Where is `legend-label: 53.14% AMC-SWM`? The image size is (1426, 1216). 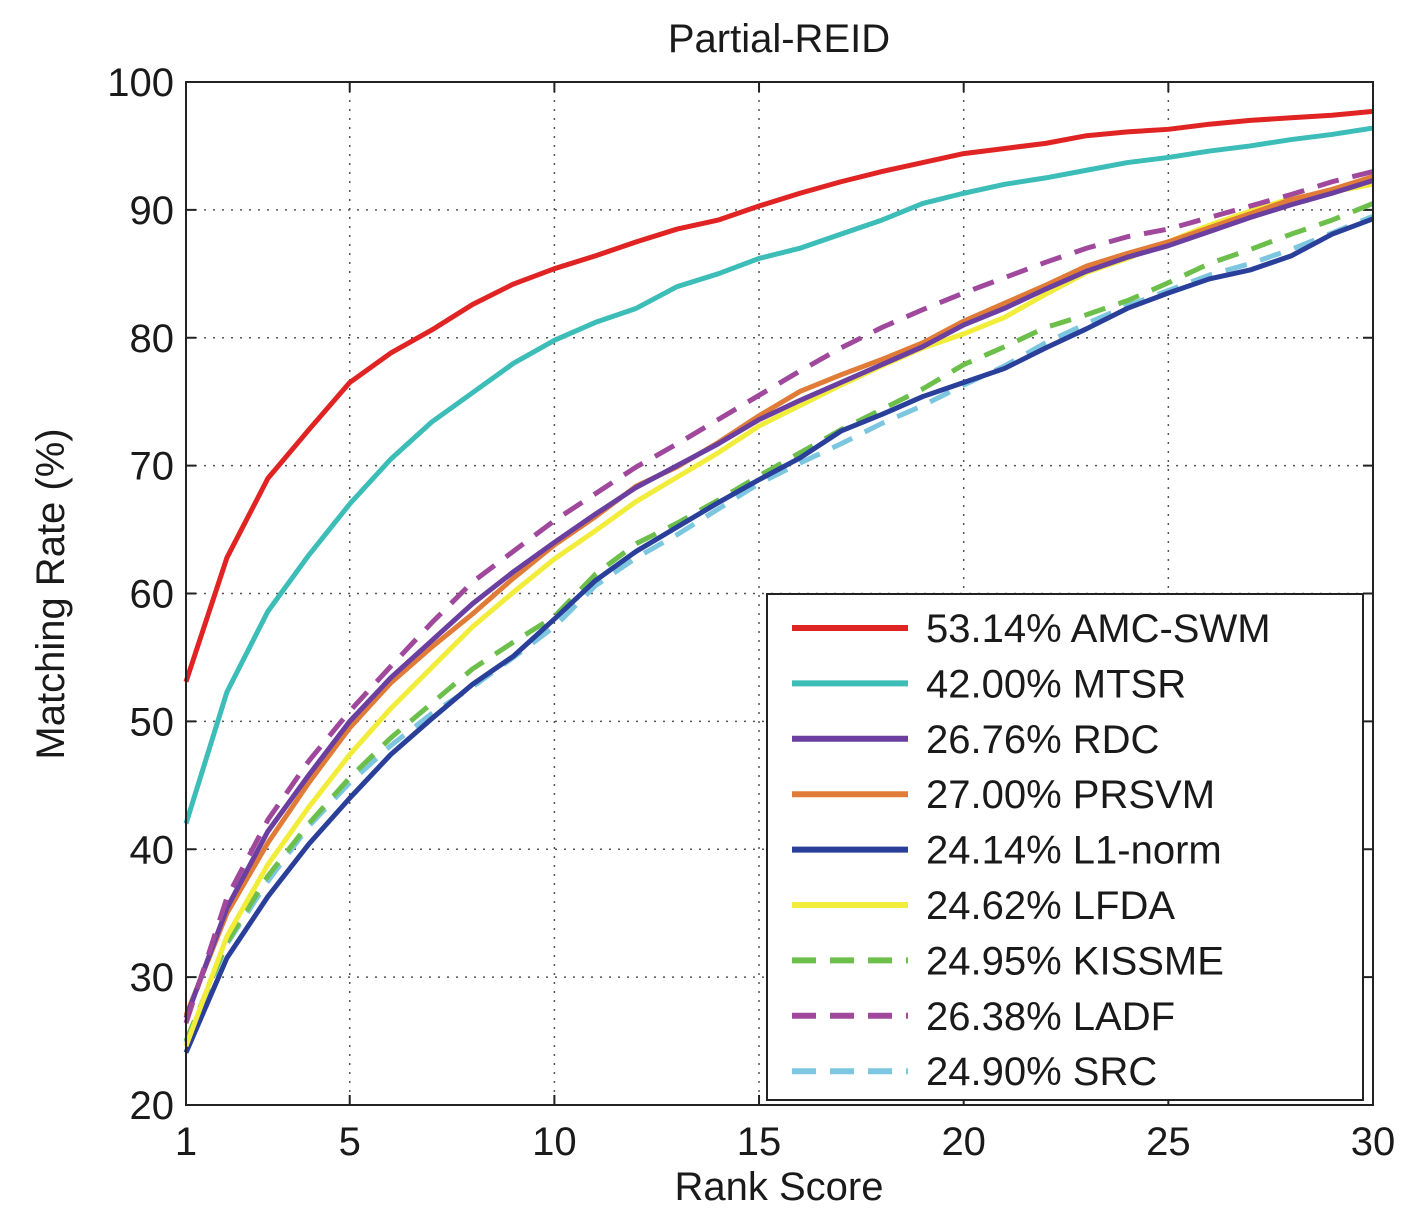 legend-label: 53.14% AMC-SWM is located at coordinates (1098, 629).